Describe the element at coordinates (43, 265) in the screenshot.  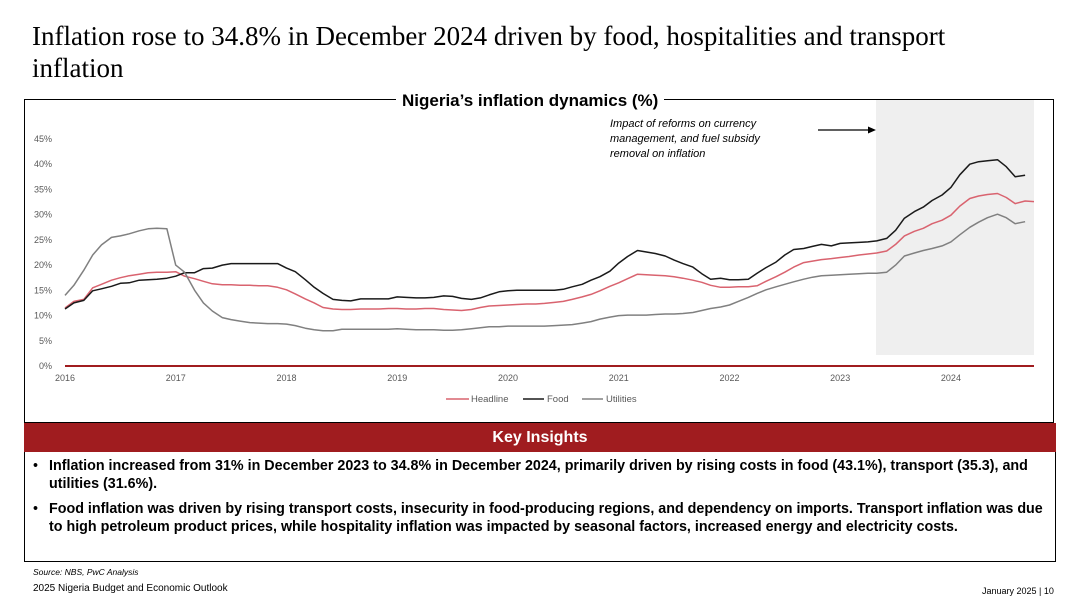
I see `y-tick-label: 20%` at that location.